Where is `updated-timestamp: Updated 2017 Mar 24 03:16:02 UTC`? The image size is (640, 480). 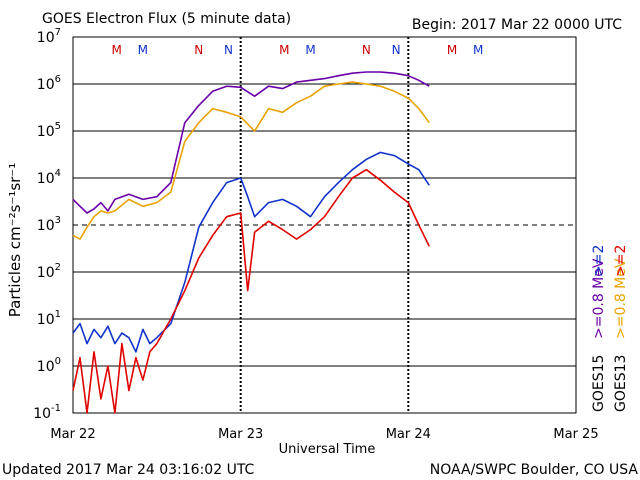
updated-timestamp: Updated 2017 Mar 24 03:16:02 UTC is located at coordinates (128, 470).